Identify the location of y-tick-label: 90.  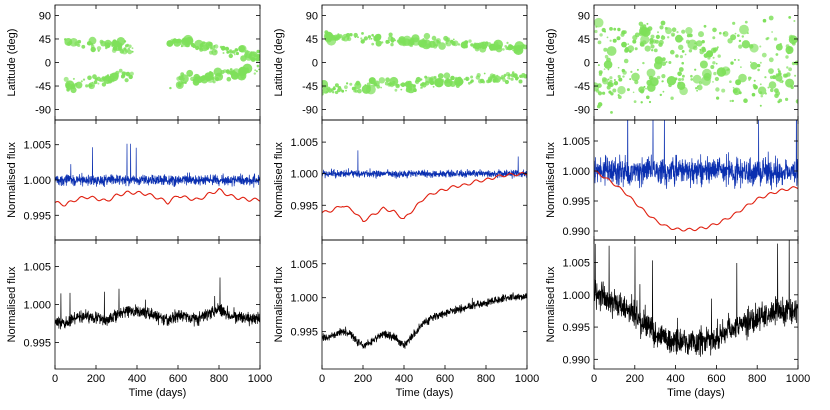
(584, 16).